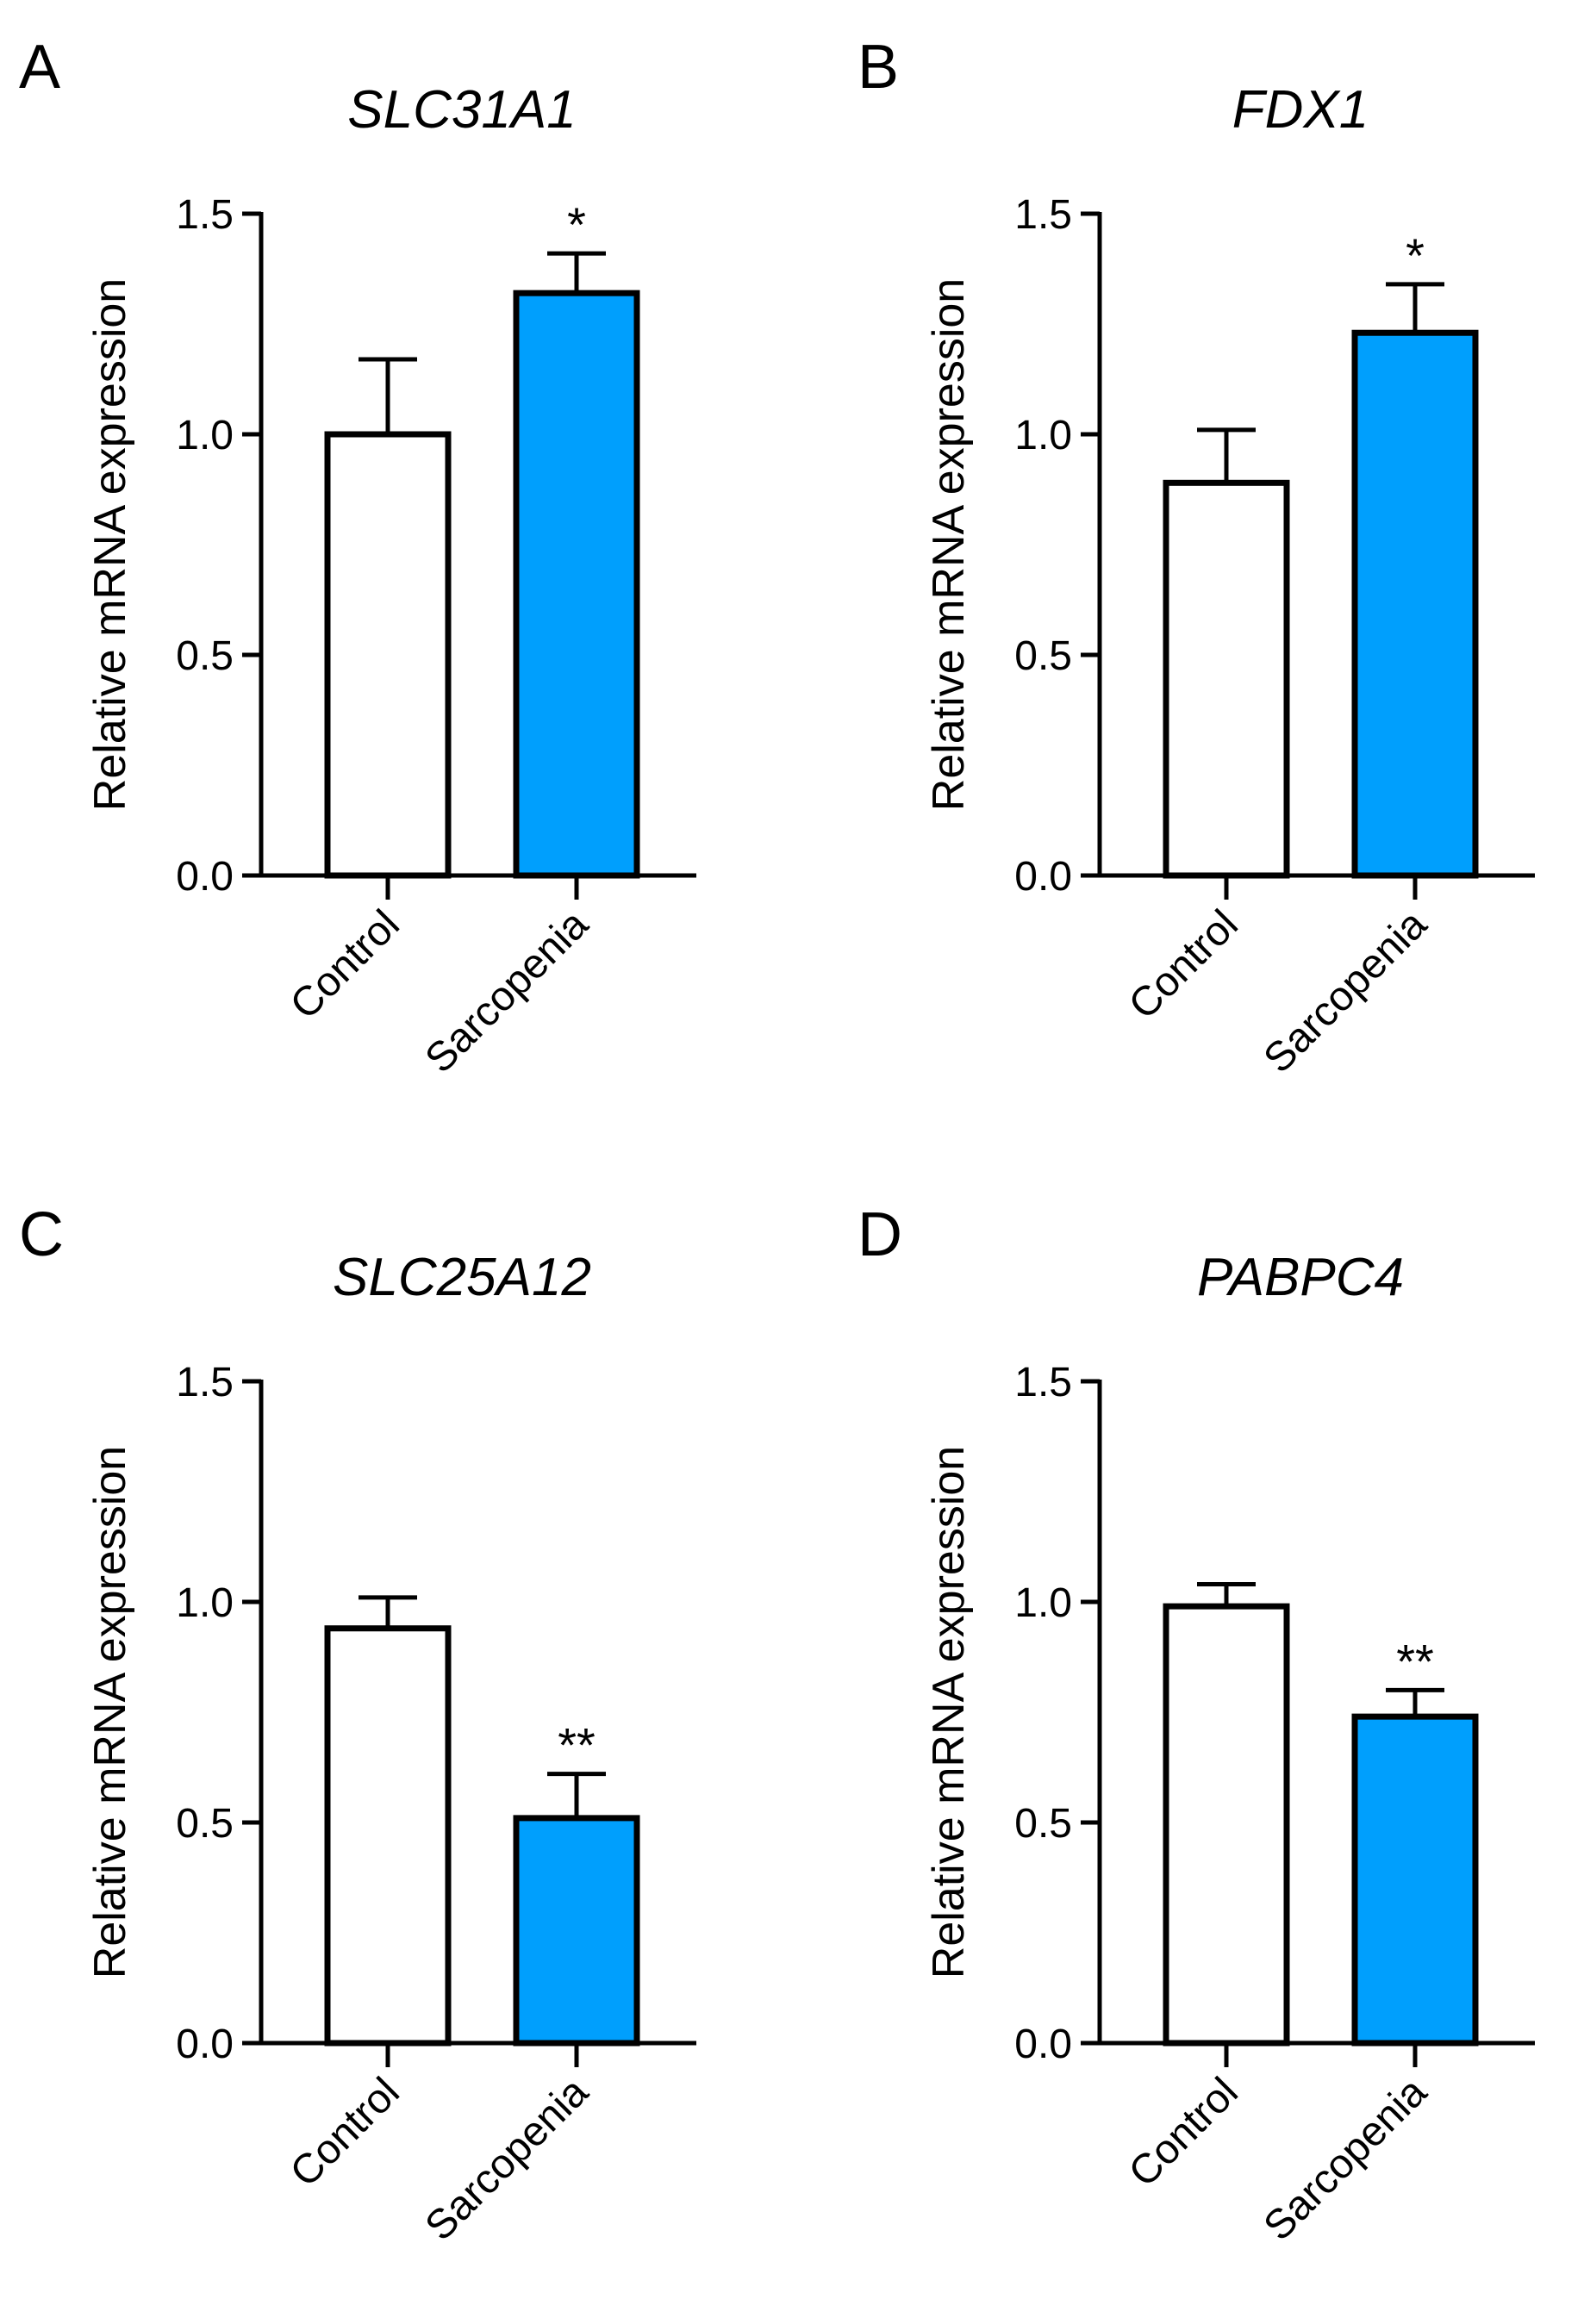  What do you see at coordinates (1300, 1277) in the screenshot?
I see `chart-title: PABPC4` at bounding box center [1300, 1277].